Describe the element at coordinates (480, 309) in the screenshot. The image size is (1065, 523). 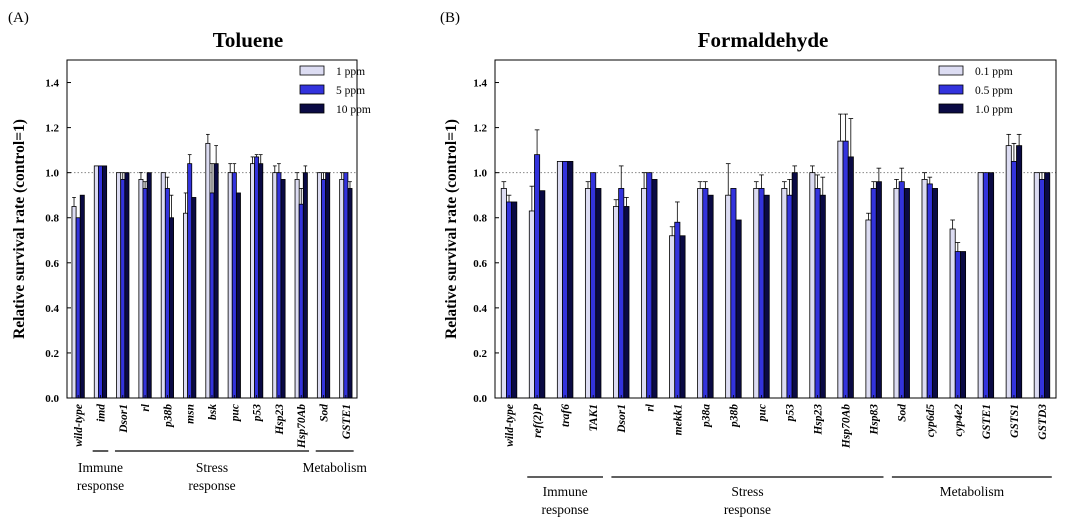
I see `y-tick-label: 0.4` at that location.